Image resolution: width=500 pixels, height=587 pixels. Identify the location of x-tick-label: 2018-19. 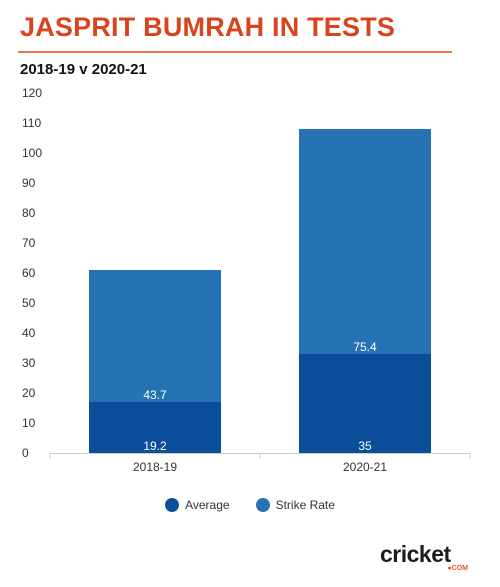
(155, 467).